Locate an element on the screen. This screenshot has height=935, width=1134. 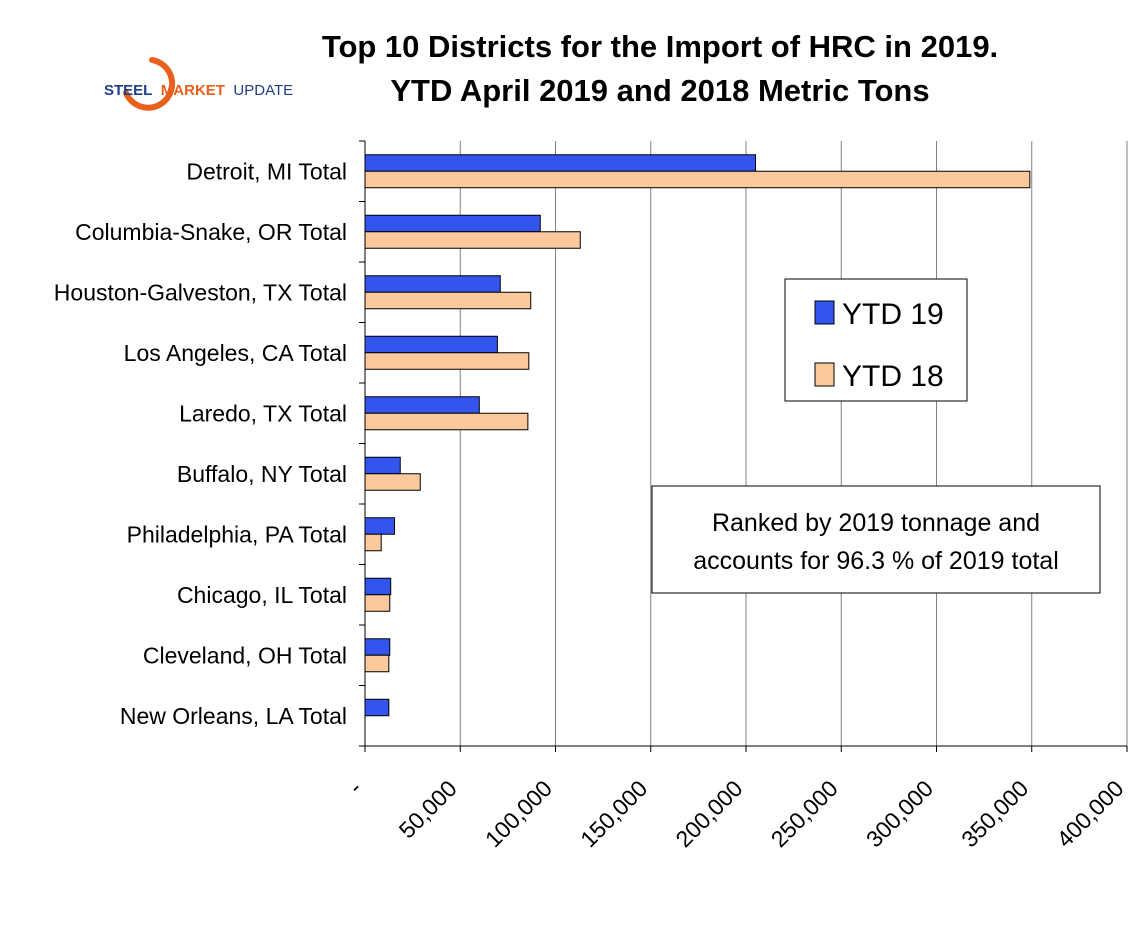
annotation-box is located at coordinates (876, 539).